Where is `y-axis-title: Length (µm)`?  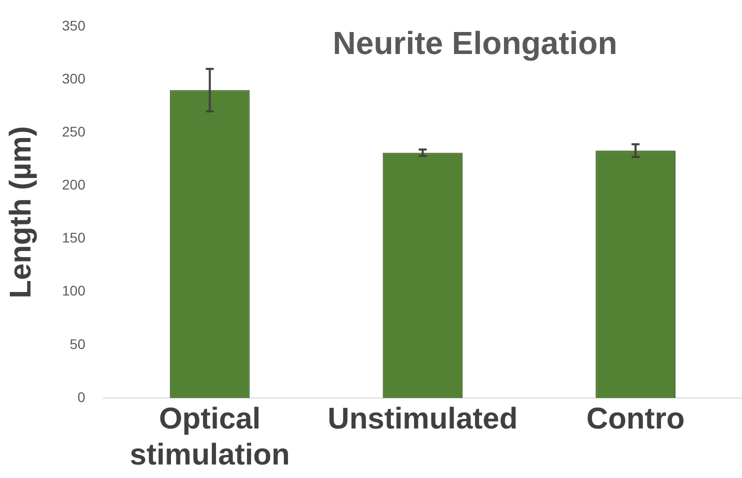 y-axis-title: Length (µm) is located at coordinates (21, 212).